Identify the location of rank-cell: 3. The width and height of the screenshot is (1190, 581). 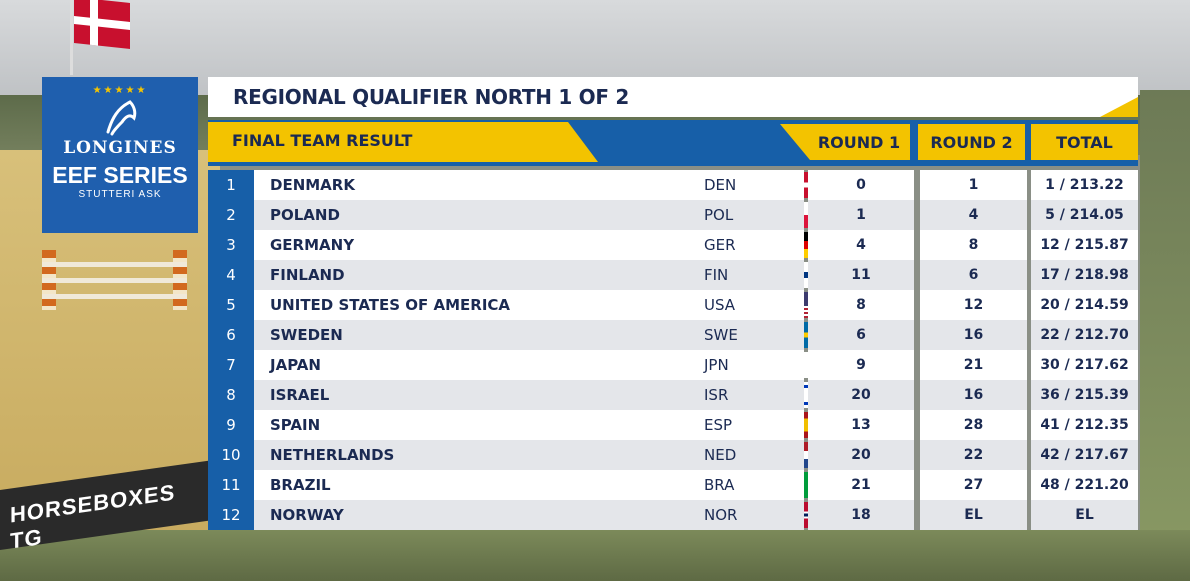
(231, 245).